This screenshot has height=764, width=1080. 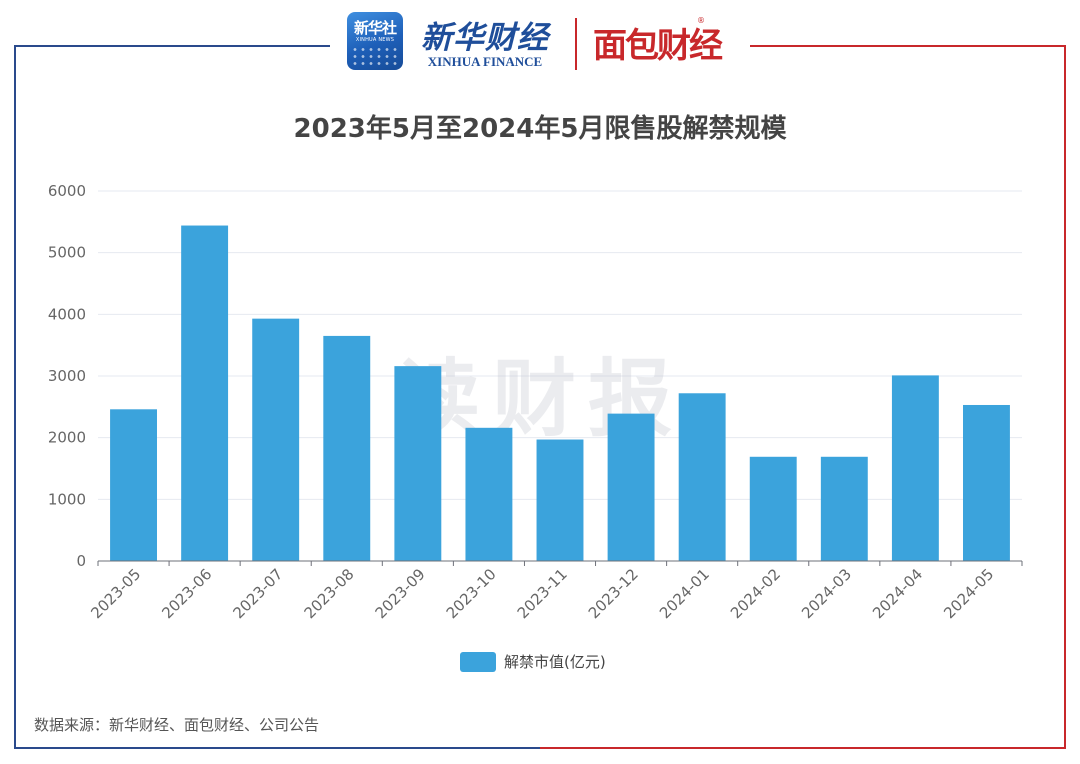 What do you see at coordinates (115, 593) in the screenshot?
I see `x-tick-label: 2023-05` at bounding box center [115, 593].